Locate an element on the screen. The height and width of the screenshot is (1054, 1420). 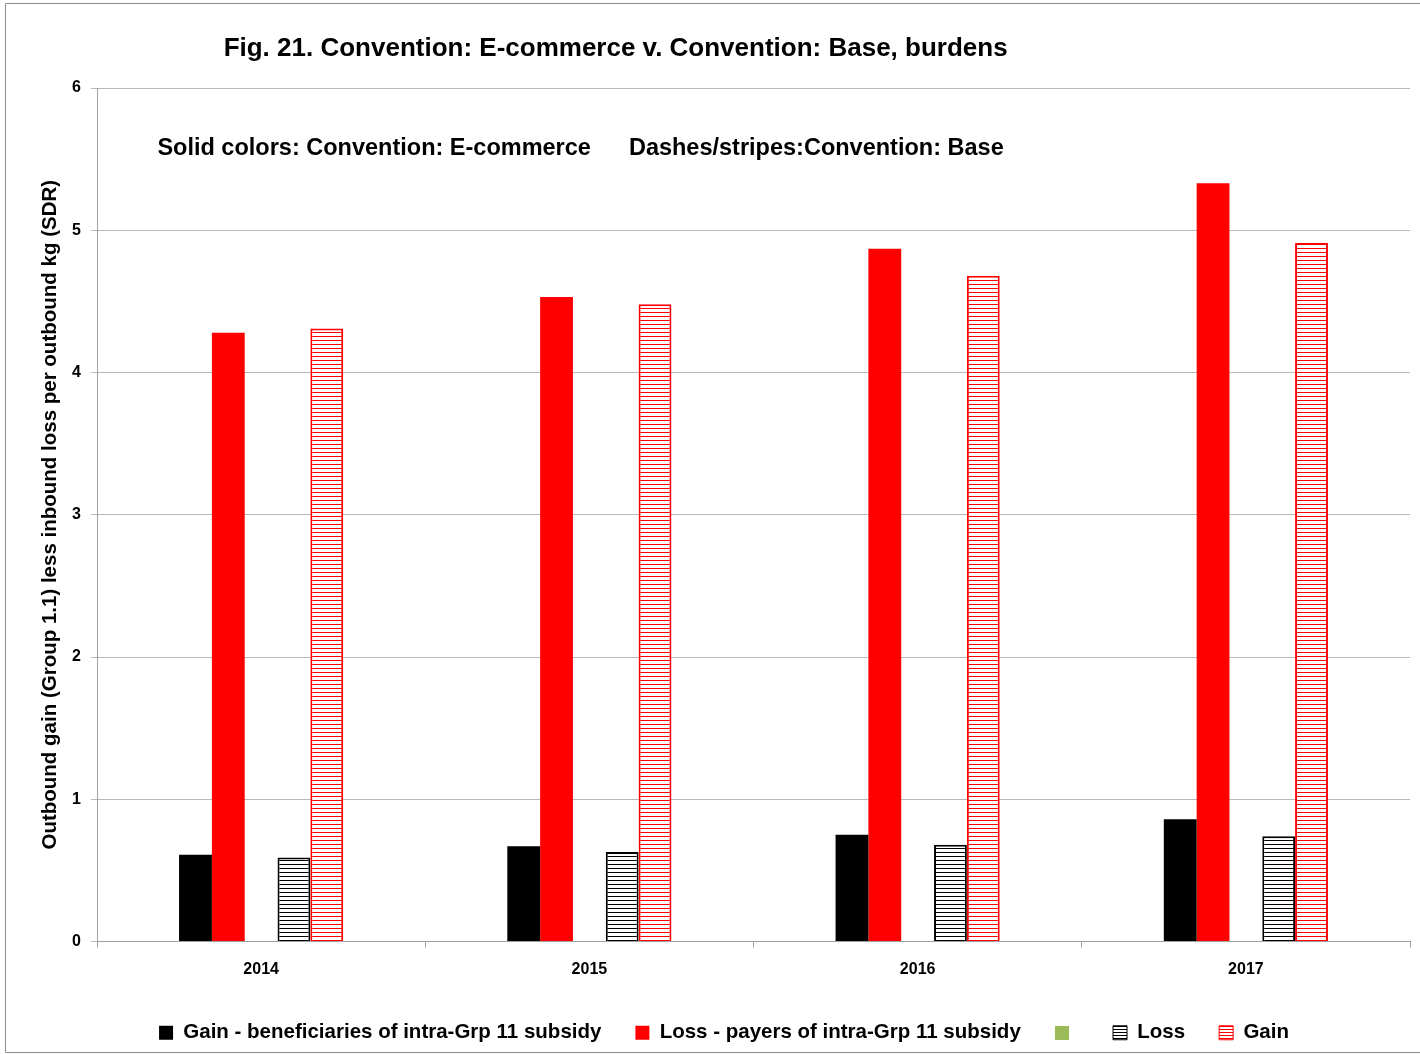
legend-label: Gain is located at coordinates (1266, 1031).